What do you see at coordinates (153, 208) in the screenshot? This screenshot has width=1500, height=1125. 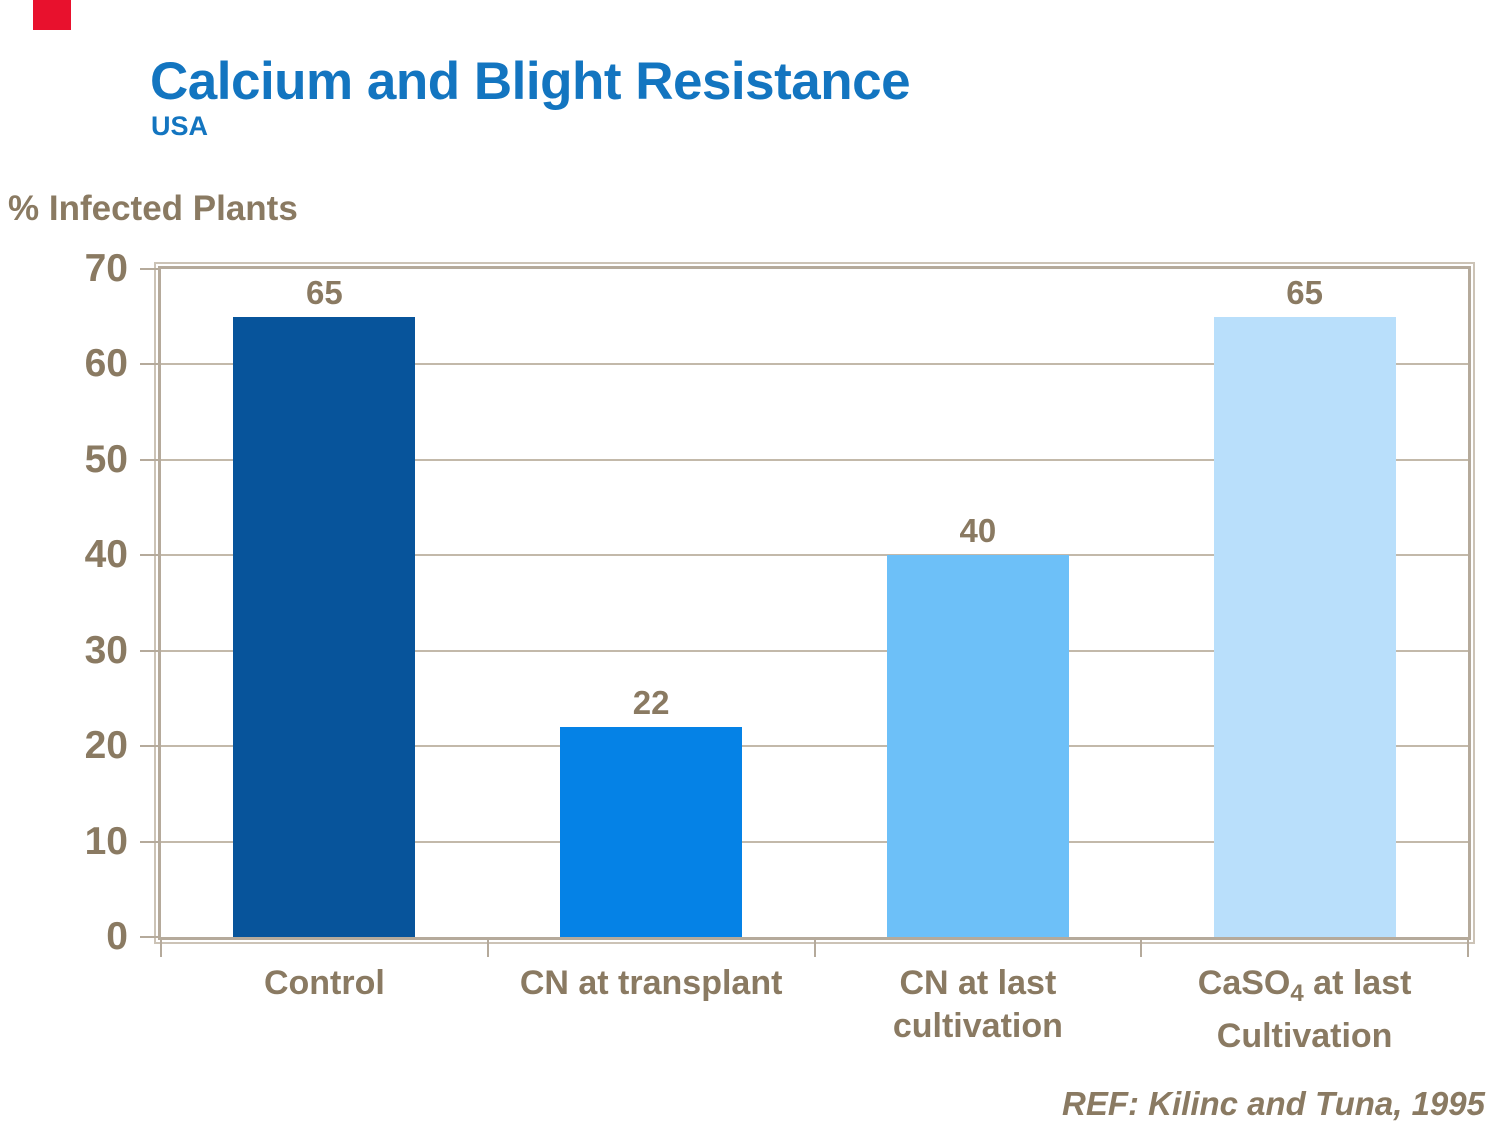 I see `y-axis-title: % Infected Plants` at bounding box center [153, 208].